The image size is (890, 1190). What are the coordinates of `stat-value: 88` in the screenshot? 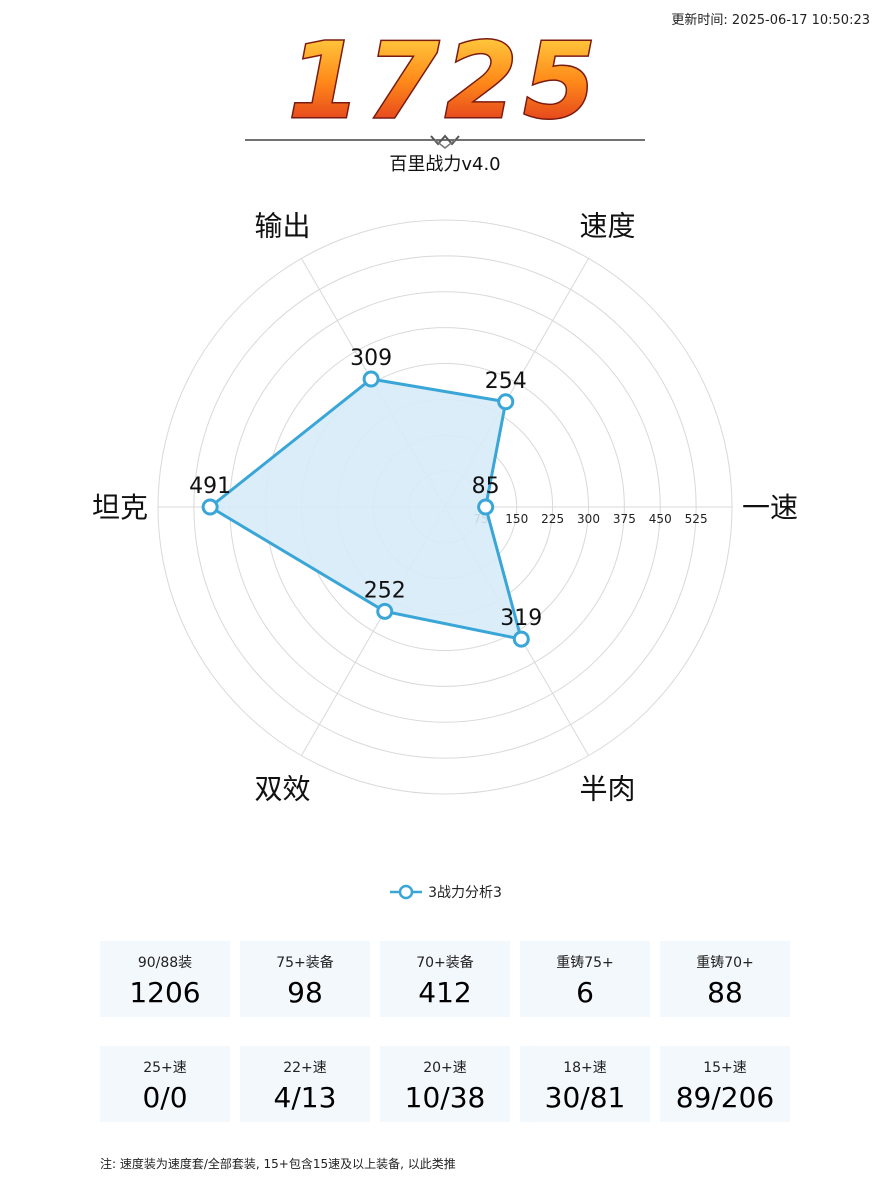 It's located at (725, 992).